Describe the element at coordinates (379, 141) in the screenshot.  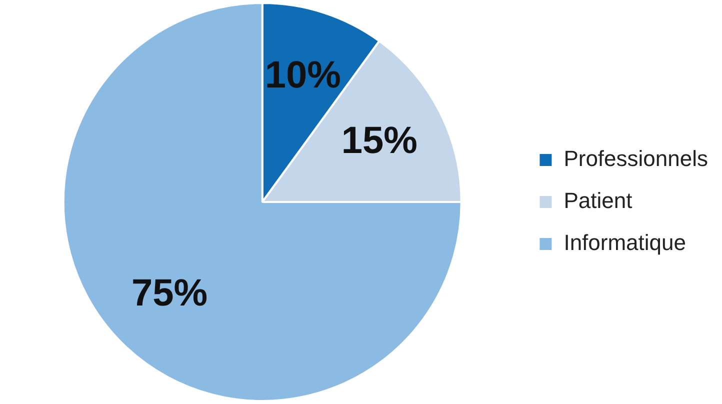
I see `data-label: 15%` at that location.